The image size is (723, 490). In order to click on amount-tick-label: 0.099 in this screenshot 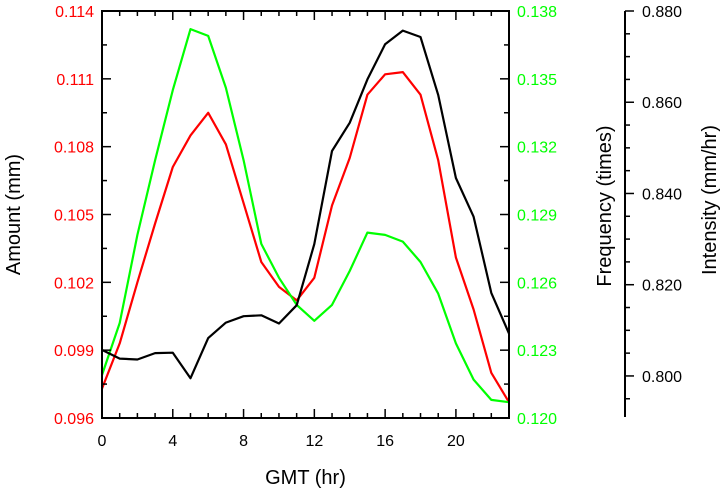, I will do `click(74, 351)`.